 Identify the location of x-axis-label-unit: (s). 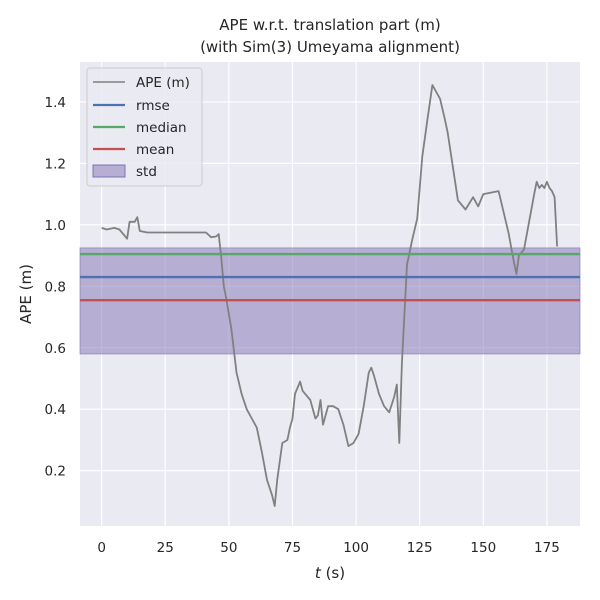
(333, 573).